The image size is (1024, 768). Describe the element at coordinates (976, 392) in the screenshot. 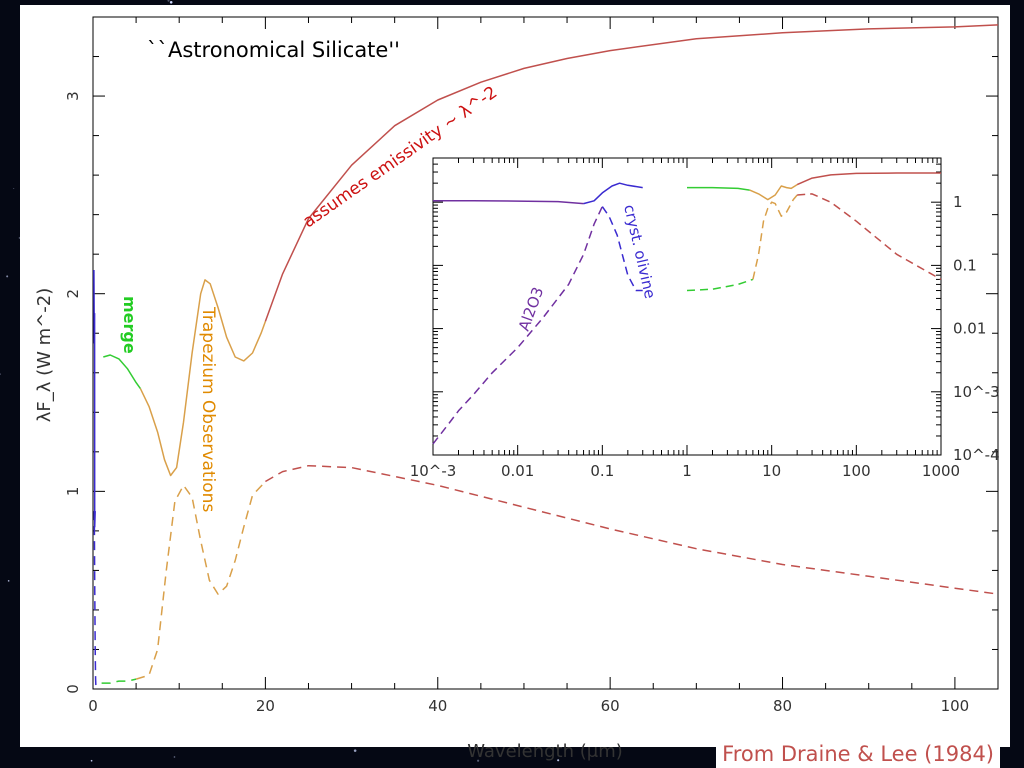

I see `inset-y-tick-label: 10^-3` at that location.